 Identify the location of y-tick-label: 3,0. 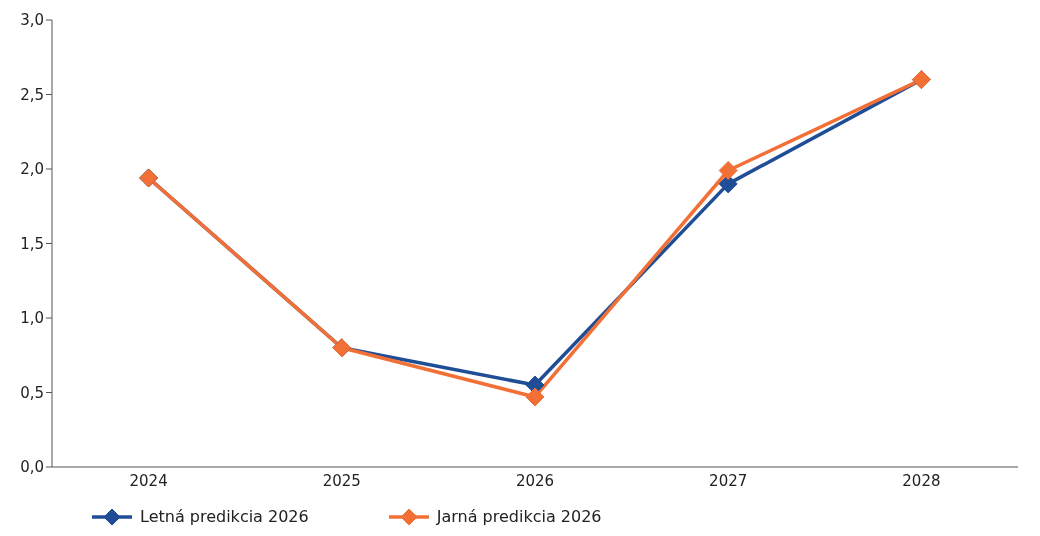
(32, 20).